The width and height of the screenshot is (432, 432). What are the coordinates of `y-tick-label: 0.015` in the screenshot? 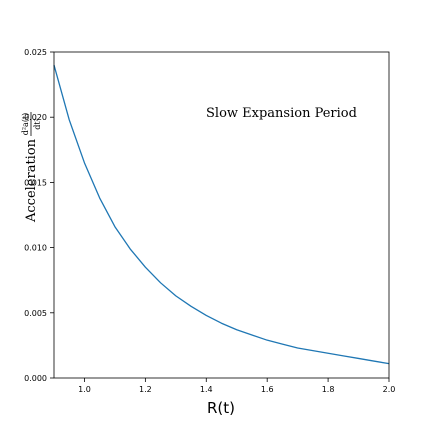 It's located at (35, 182).